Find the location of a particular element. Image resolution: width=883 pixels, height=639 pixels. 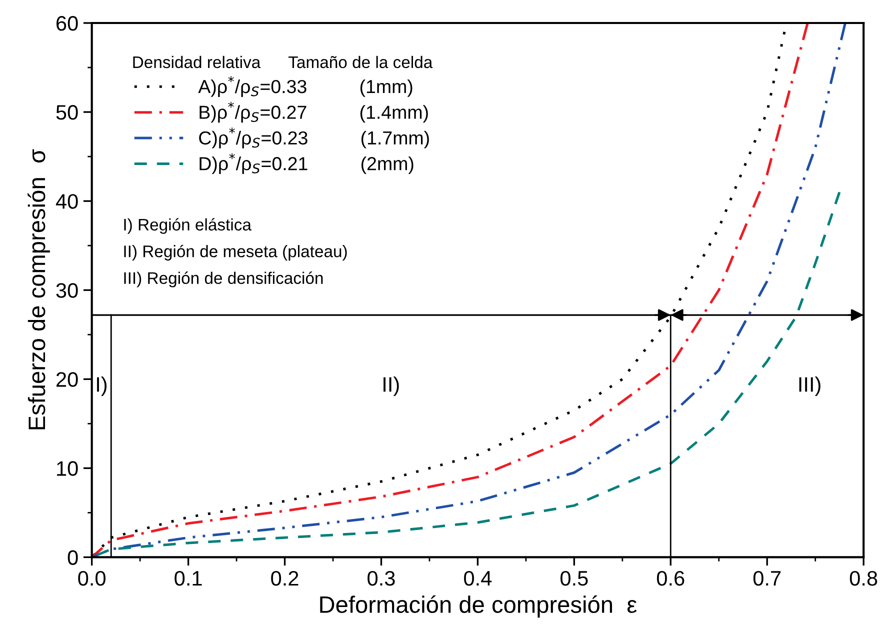

y-tick-label: 60 is located at coordinates (67, 23).